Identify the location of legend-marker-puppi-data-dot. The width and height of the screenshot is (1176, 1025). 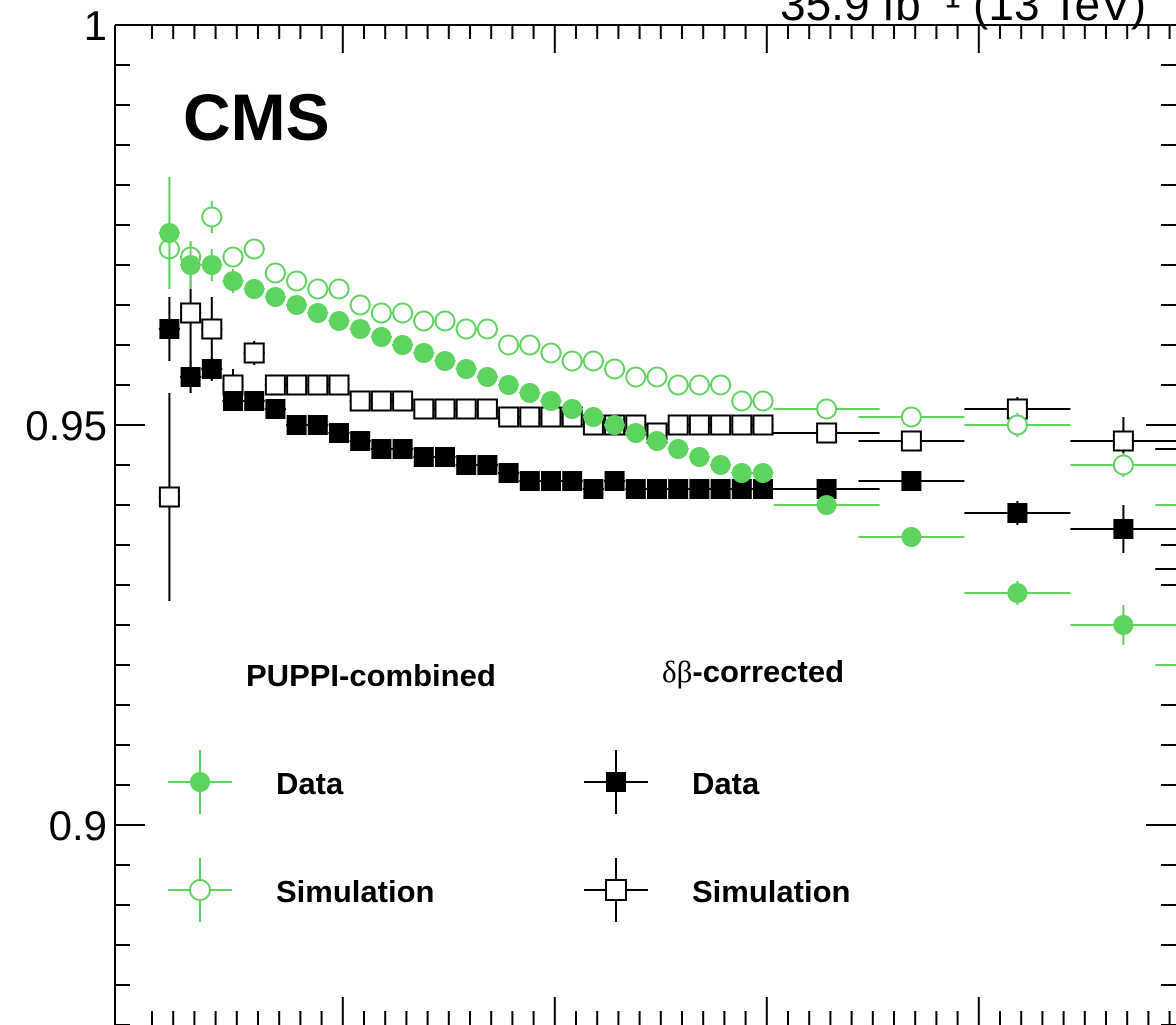
(200, 782).